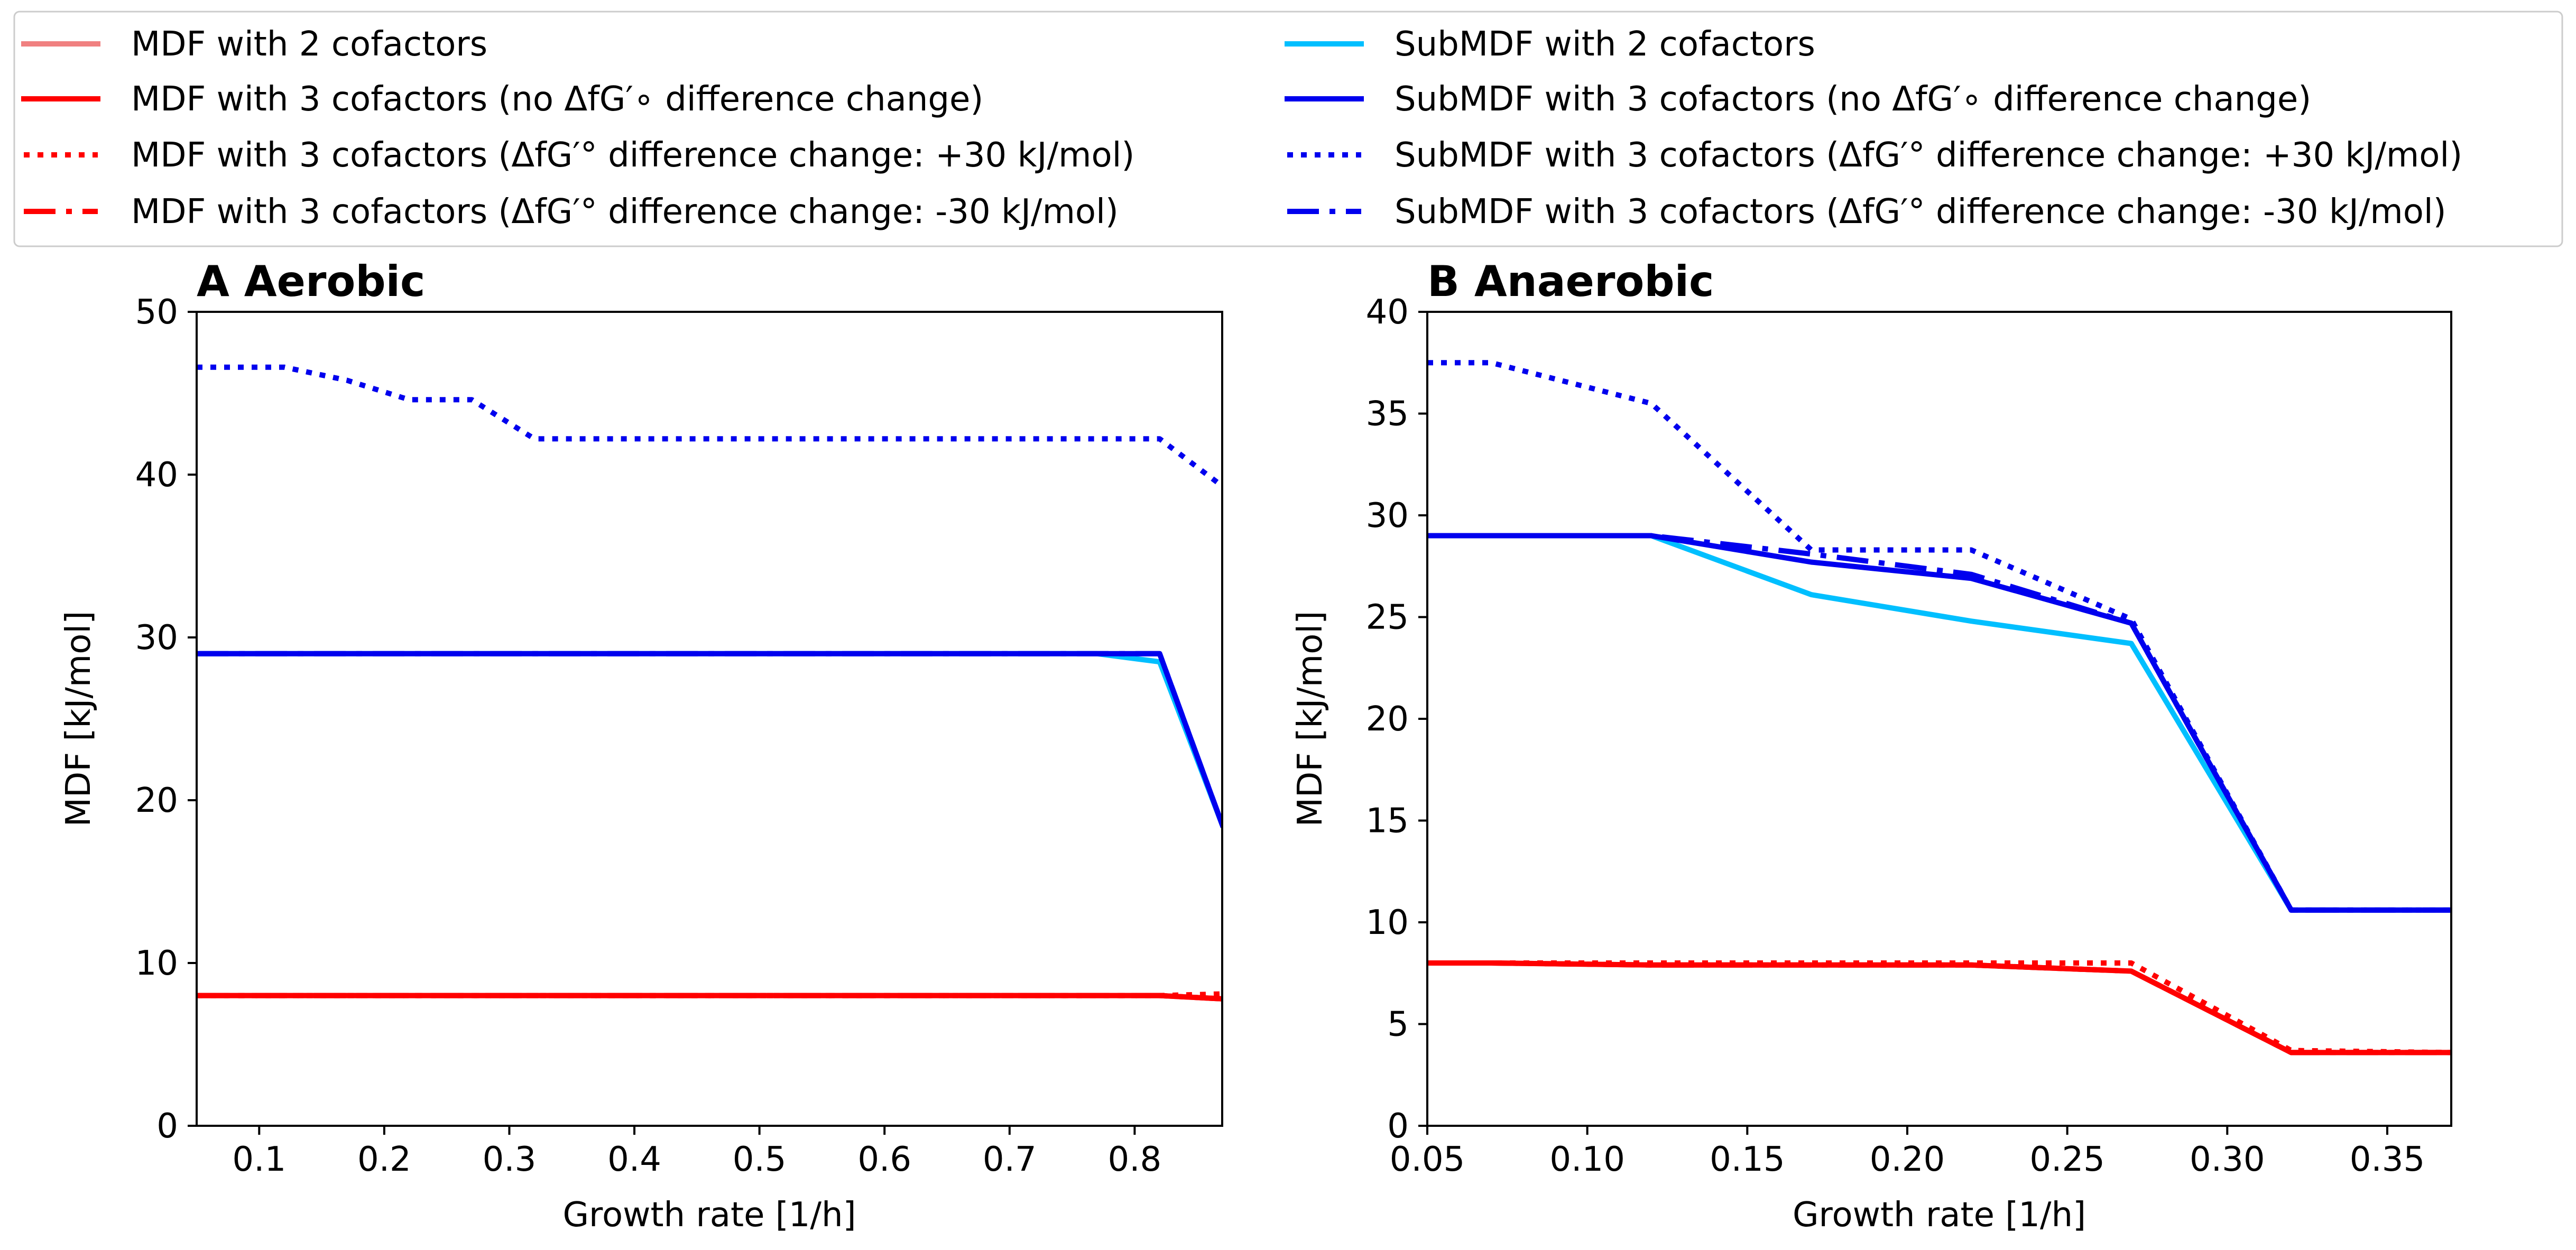 The height and width of the screenshot is (1250, 2576). What do you see at coordinates (1605, 44) in the screenshot?
I see `legend-label: SubMDF with 2 cofactors` at bounding box center [1605, 44].